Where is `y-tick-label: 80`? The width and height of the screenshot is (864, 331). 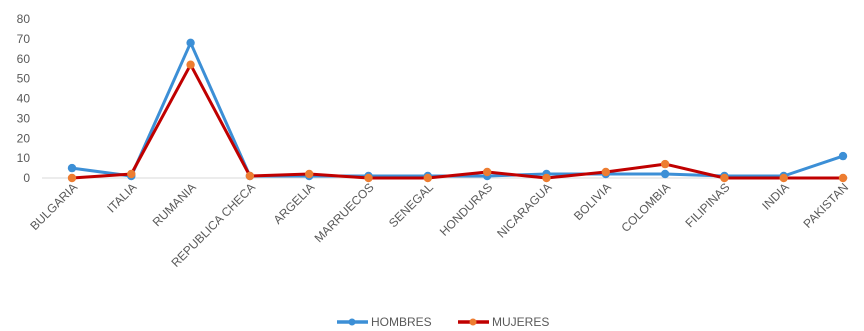
y-tick-label: 80 is located at coordinates (24, 19).